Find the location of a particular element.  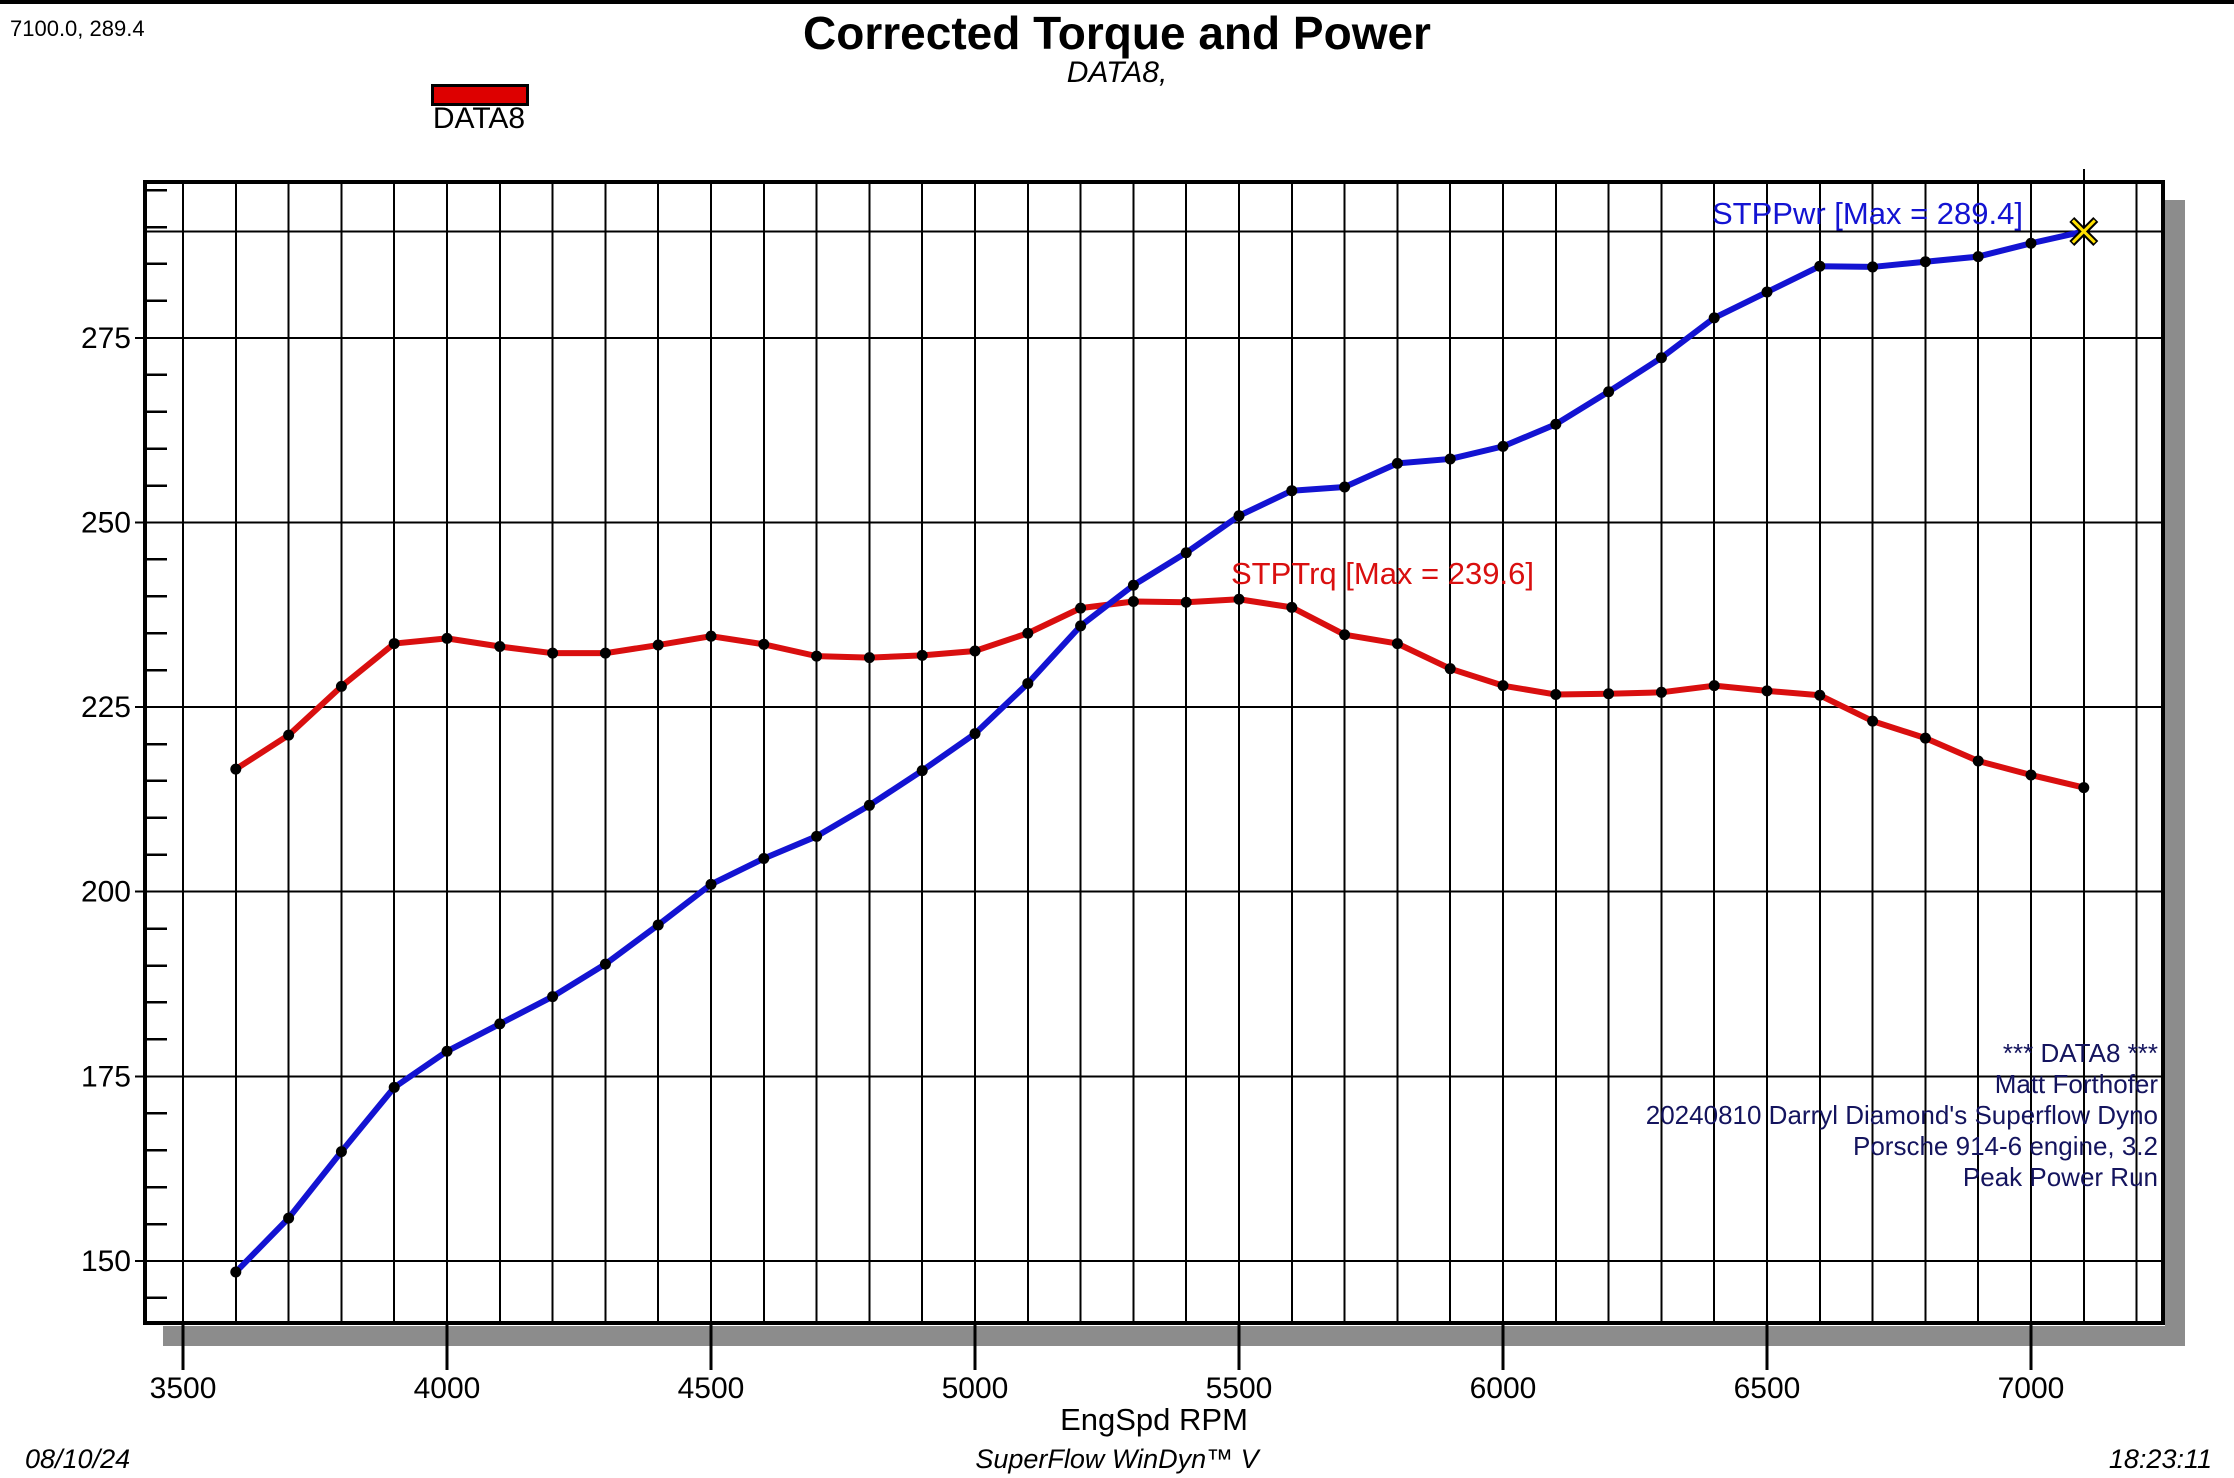

info-line-dataset: *** DATA8 *** is located at coordinates (2080, 1053).